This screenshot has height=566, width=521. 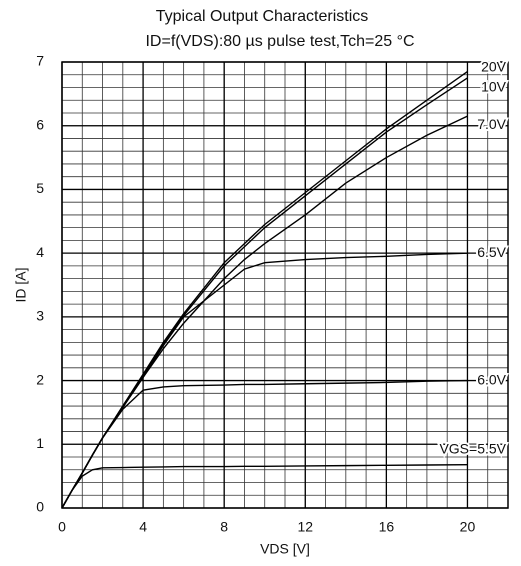 I want to click on x-tick-label: 20, so click(x=468, y=527).